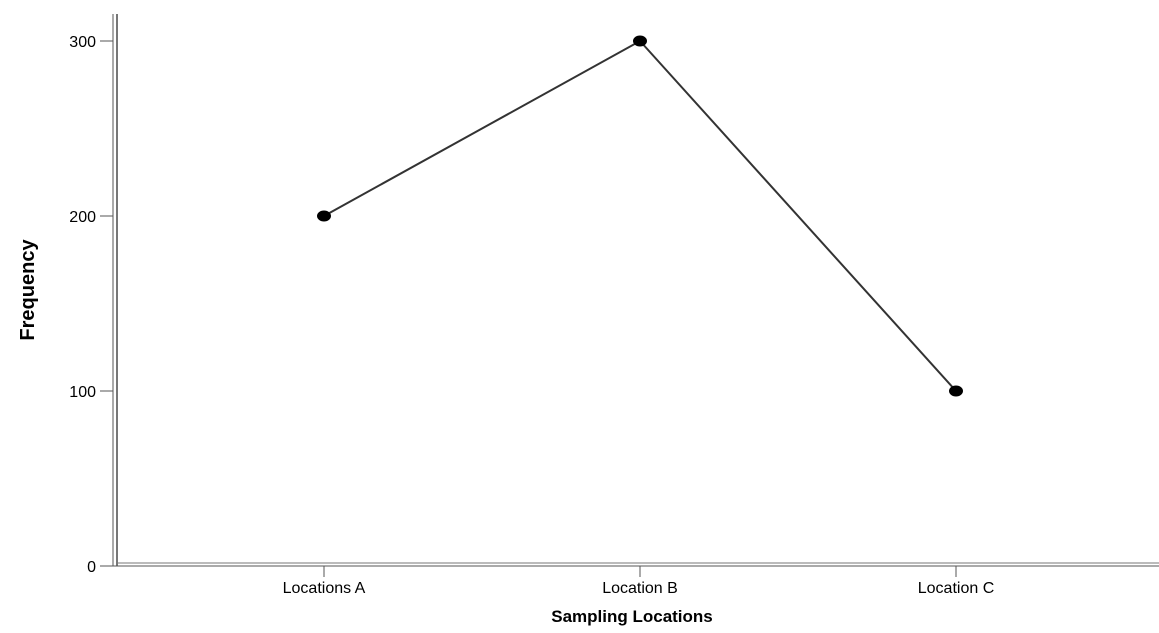 This screenshot has height=633, width=1159. Describe the element at coordinates (82, 392) in the screenshot. I see `y-tick-label: 100` at that location.